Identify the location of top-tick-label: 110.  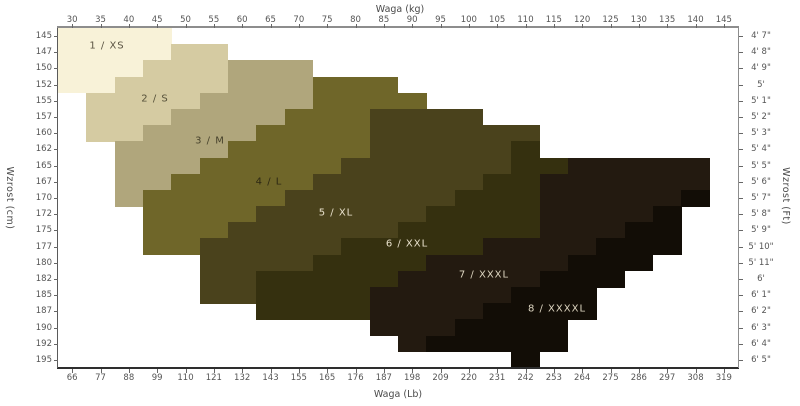
(525, 20).